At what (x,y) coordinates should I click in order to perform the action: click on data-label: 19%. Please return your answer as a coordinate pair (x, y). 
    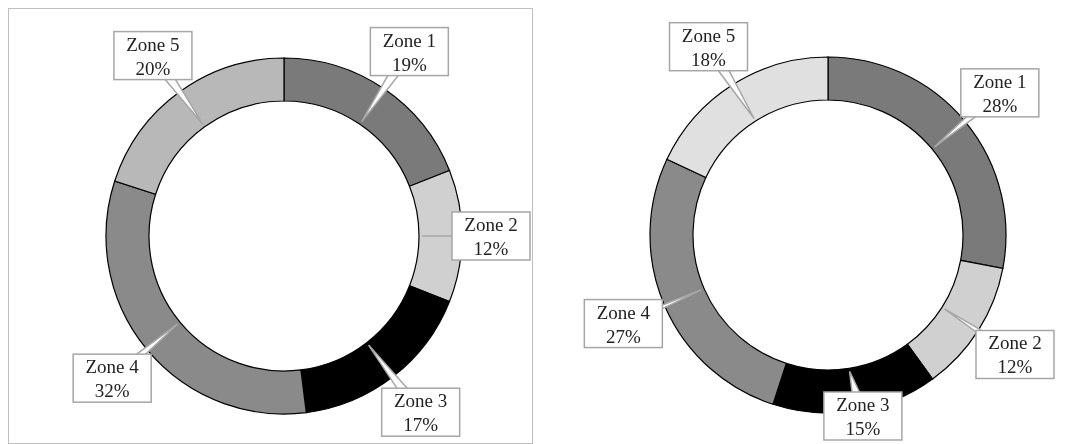
    Looking at the image, I should click on (409, 64).